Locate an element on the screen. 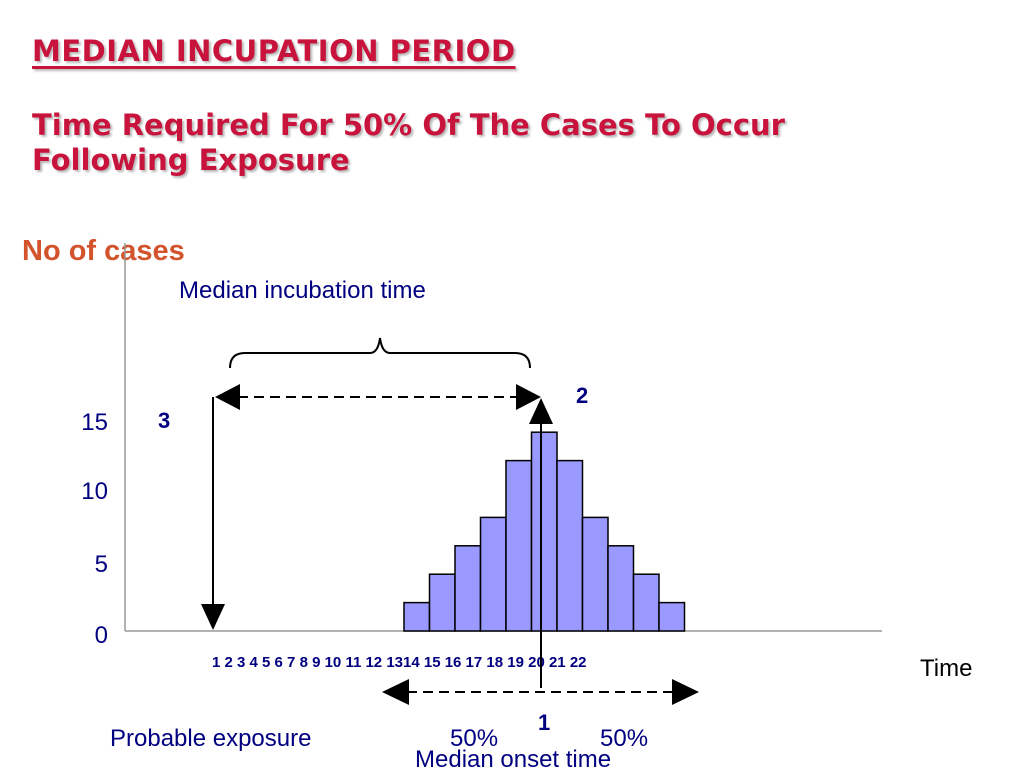 This screenshot has width=1024, height=768. x-axis-label: Time is located at coordinates (946, 668).